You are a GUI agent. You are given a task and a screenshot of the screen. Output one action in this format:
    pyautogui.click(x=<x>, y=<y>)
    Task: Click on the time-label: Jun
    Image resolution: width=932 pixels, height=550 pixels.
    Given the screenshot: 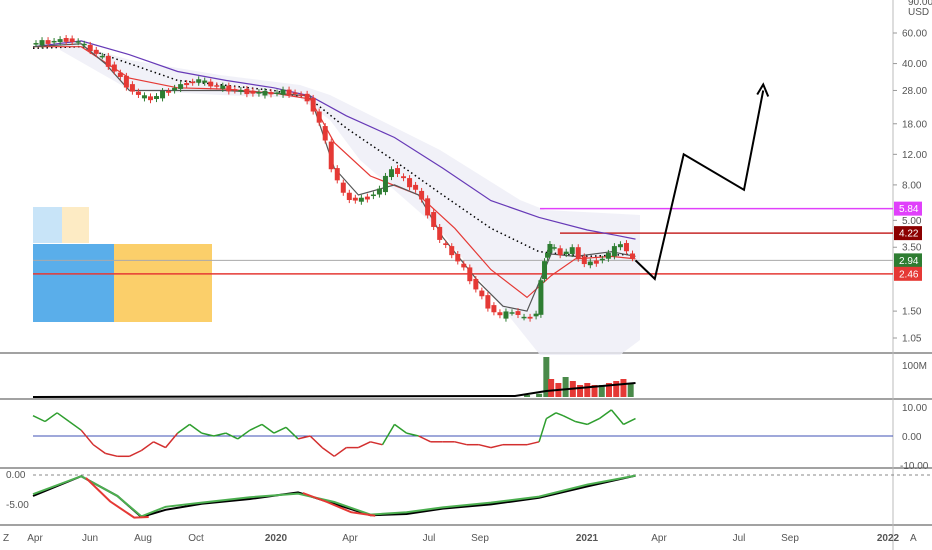 What is the action you would take?
    pyautogui.click(x=90, y=538)
    